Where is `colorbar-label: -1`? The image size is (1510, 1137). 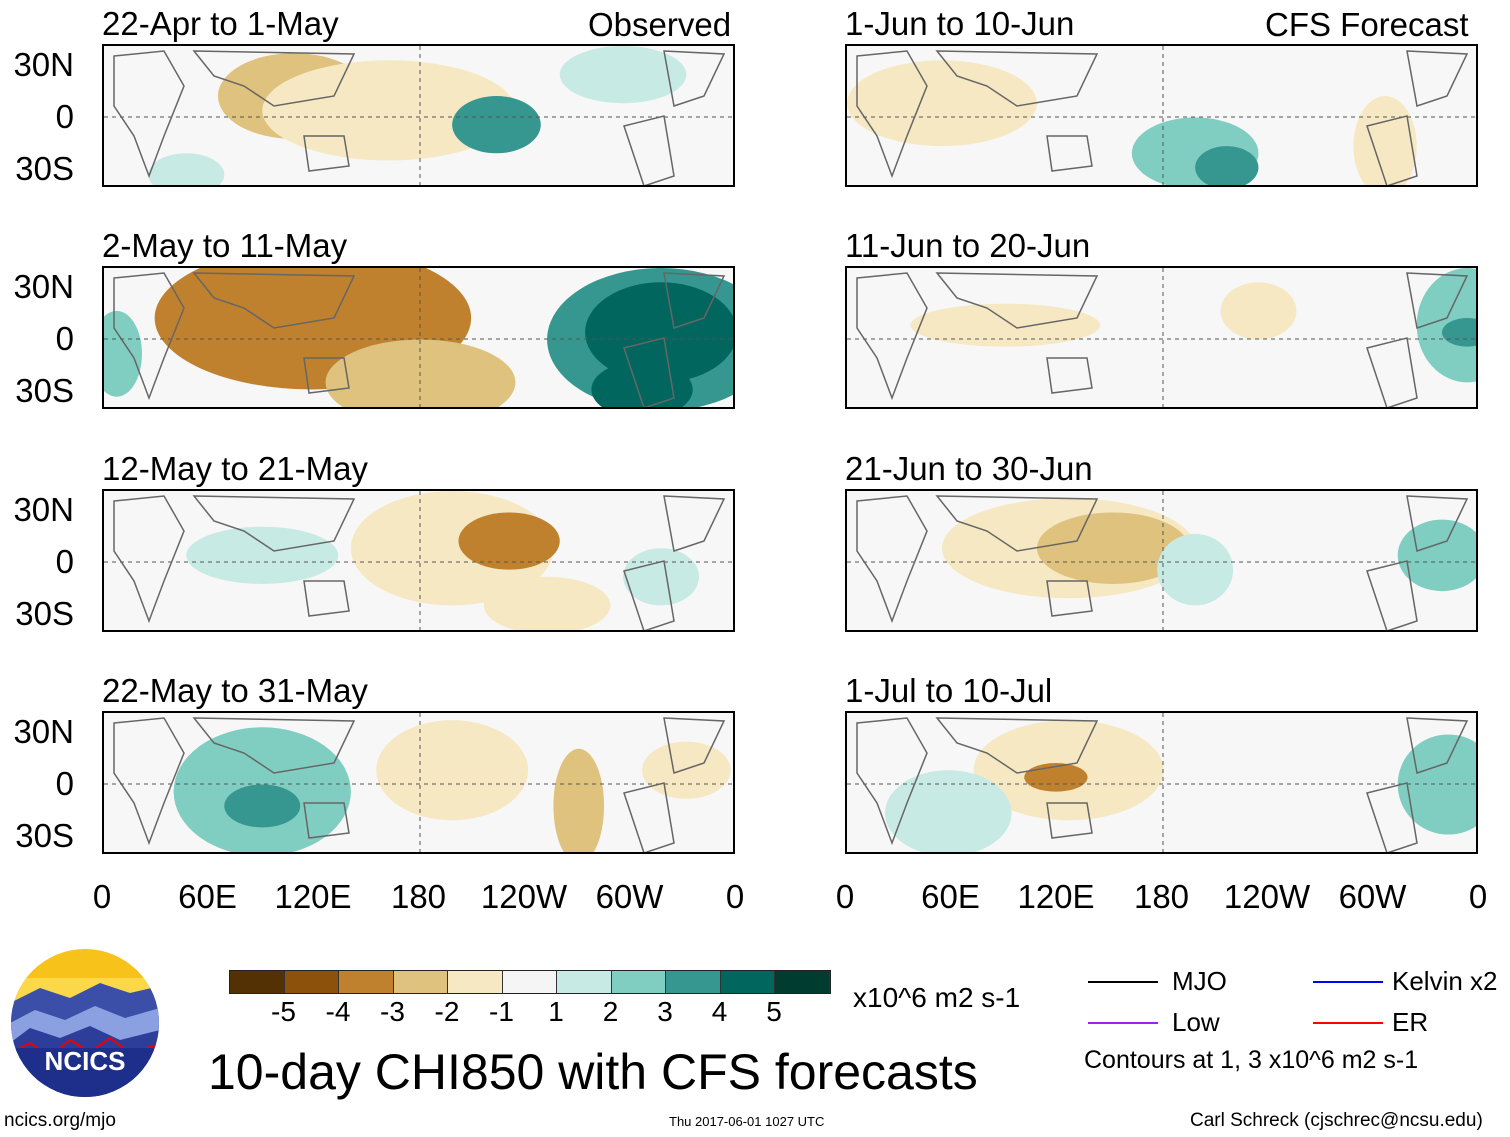
colorbar-label: -1 is located at coordinates (501, 1011).